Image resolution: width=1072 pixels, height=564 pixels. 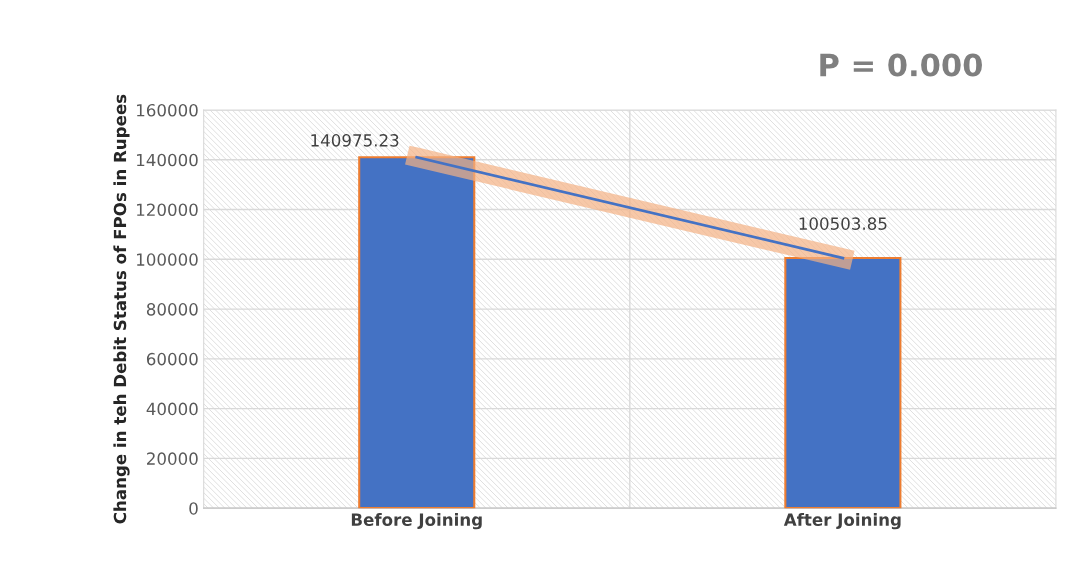 What do you see at coordinates (172, 409) in the screenshot?
I see `y-tick-label: 40000` at bounding box center [172, 409].